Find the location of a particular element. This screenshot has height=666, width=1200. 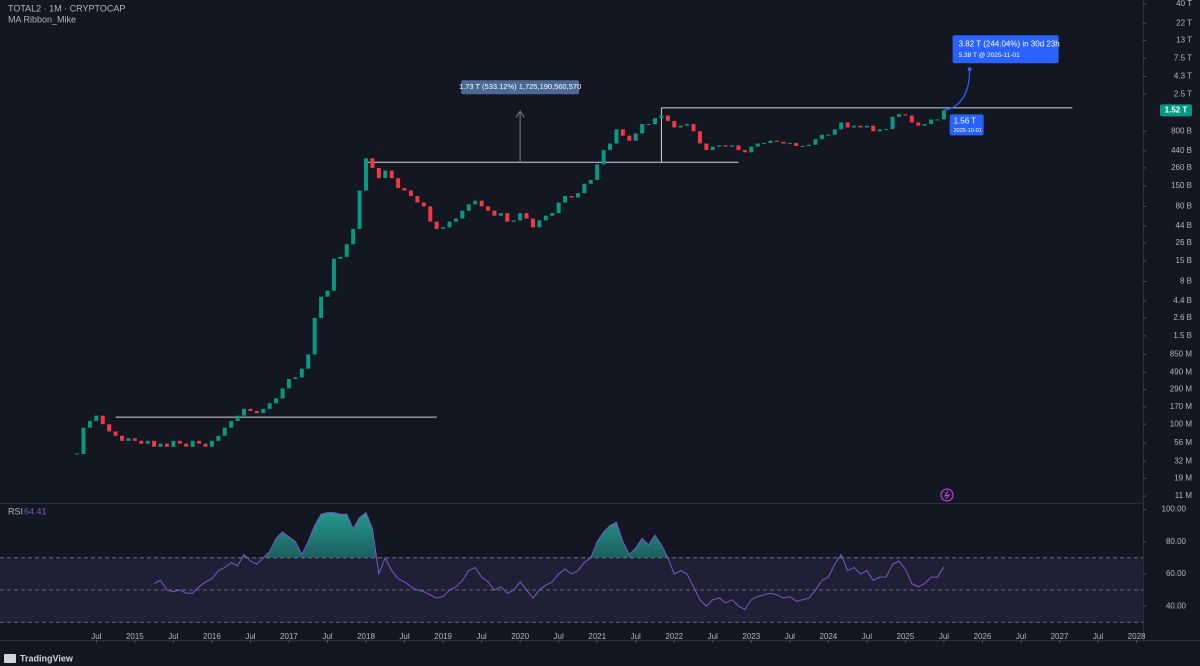

y-tick-label: 56 M is located at coordinates (1183, 442).